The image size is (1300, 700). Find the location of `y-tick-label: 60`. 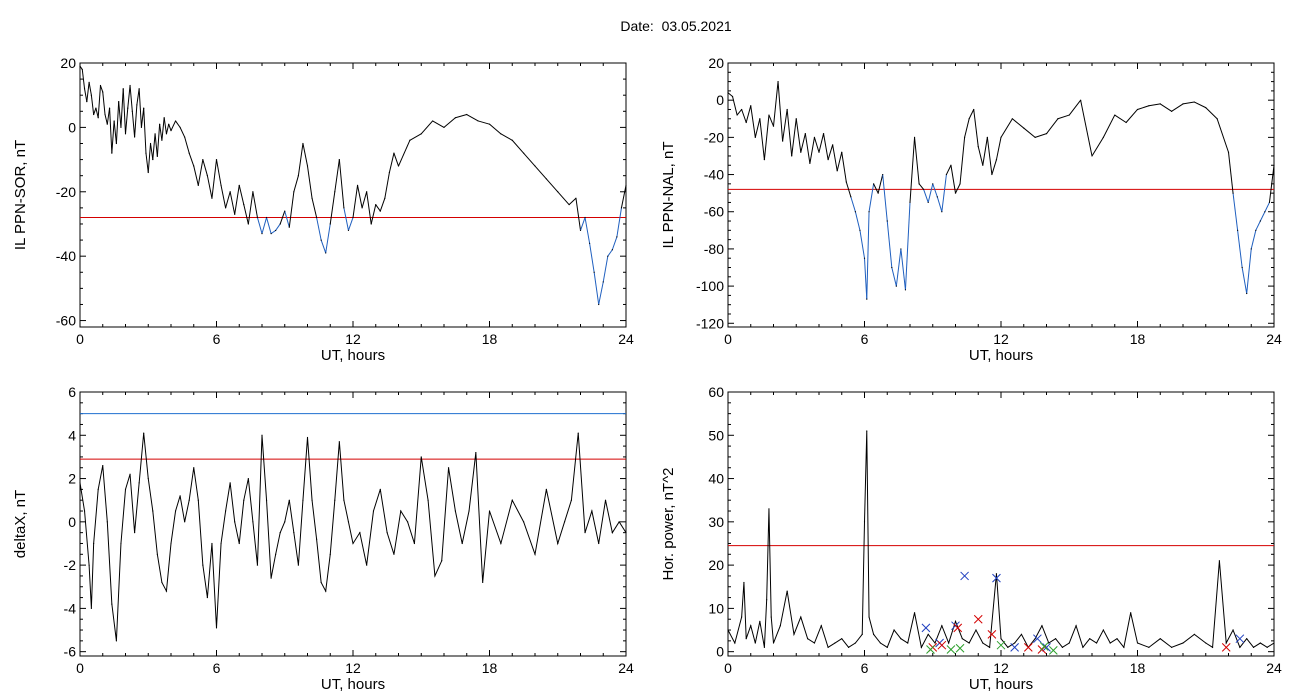

y-tick-label: 60 is located at coordinates (716, 392).